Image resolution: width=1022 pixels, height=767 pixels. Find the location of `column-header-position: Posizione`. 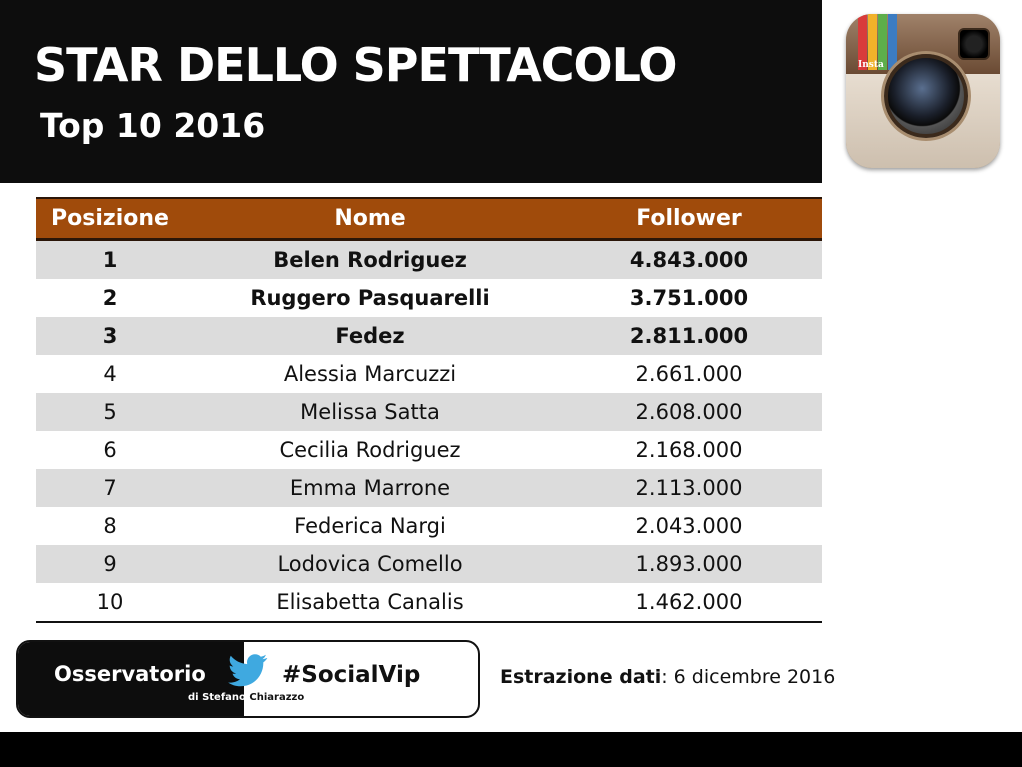

column-header-position: Posizione is located at coordinates (110, 218).